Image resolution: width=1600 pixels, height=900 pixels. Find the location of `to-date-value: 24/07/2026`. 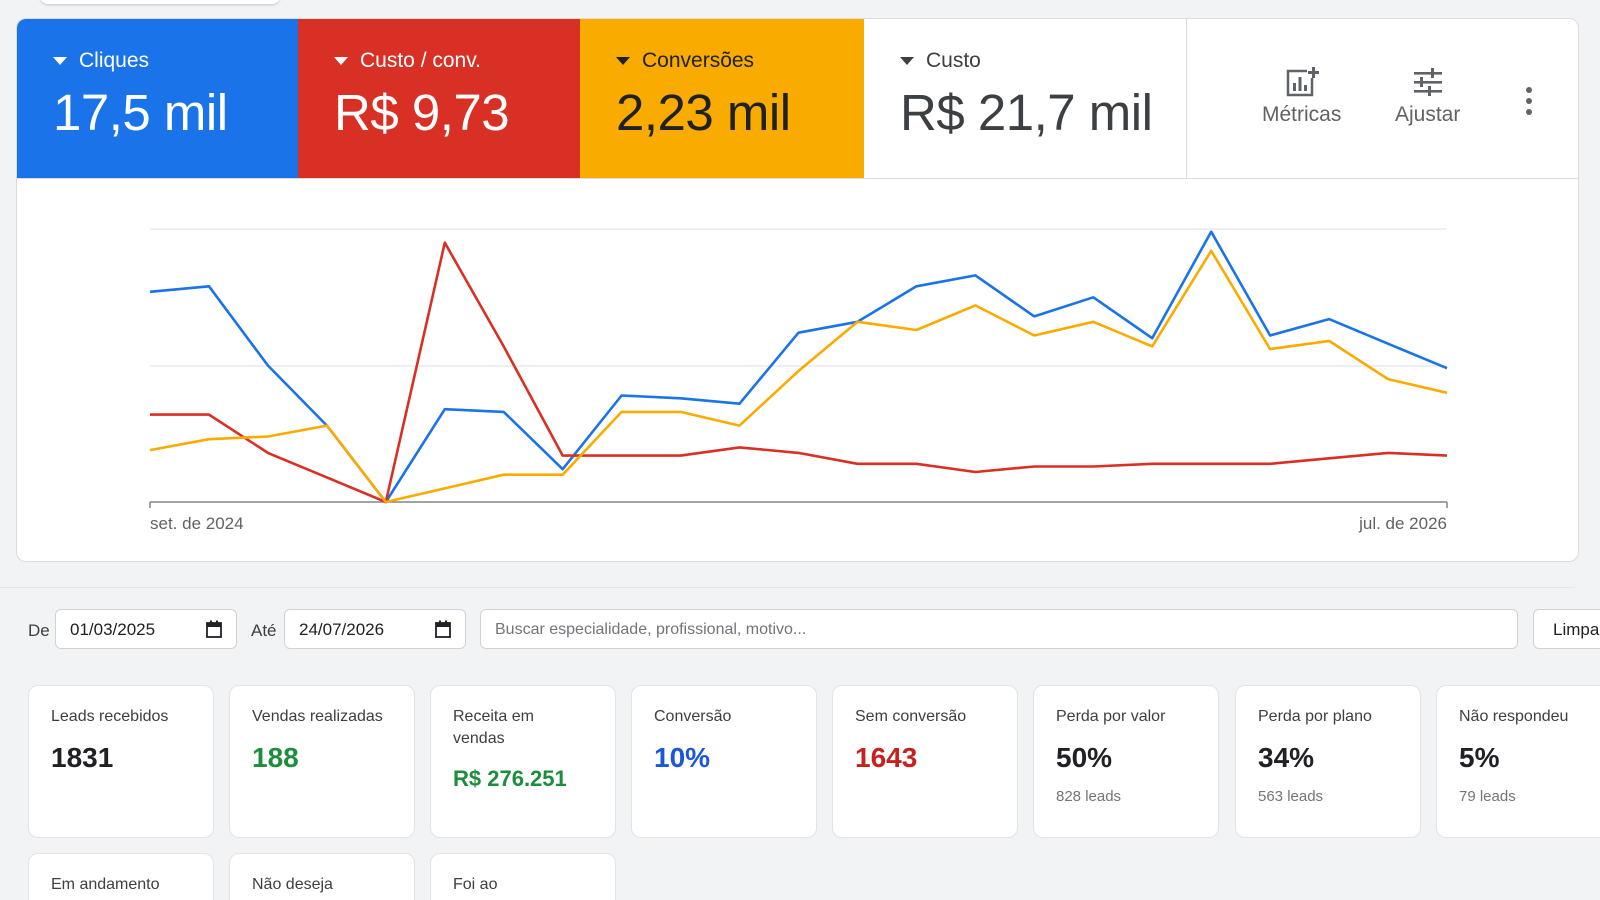

to-date-value: 24/07/2026 is located at coordinates (342, 629).